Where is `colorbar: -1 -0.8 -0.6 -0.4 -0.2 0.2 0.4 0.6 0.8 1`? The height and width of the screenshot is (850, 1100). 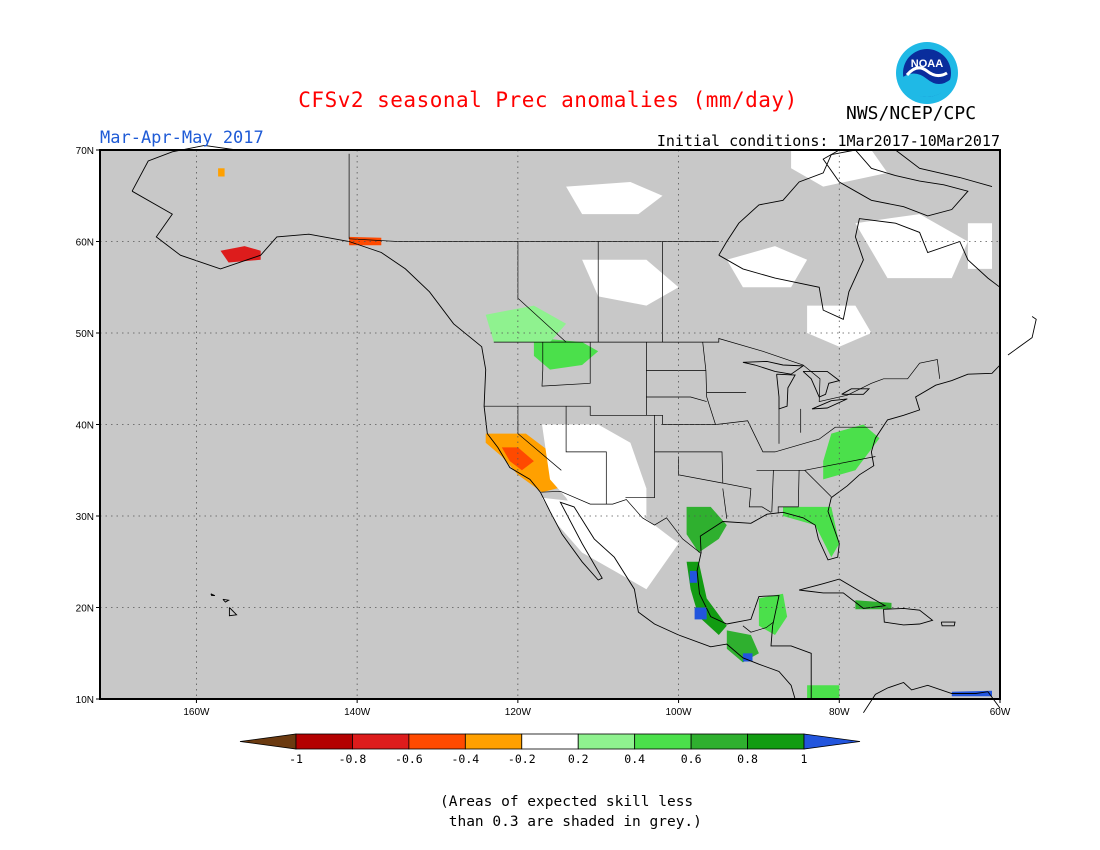
colorbar: -1 -0.8 -0.6 -0.4 -0.2 0.2 0.4 0.6 0.8 1 is located at coordinates (550, 749).